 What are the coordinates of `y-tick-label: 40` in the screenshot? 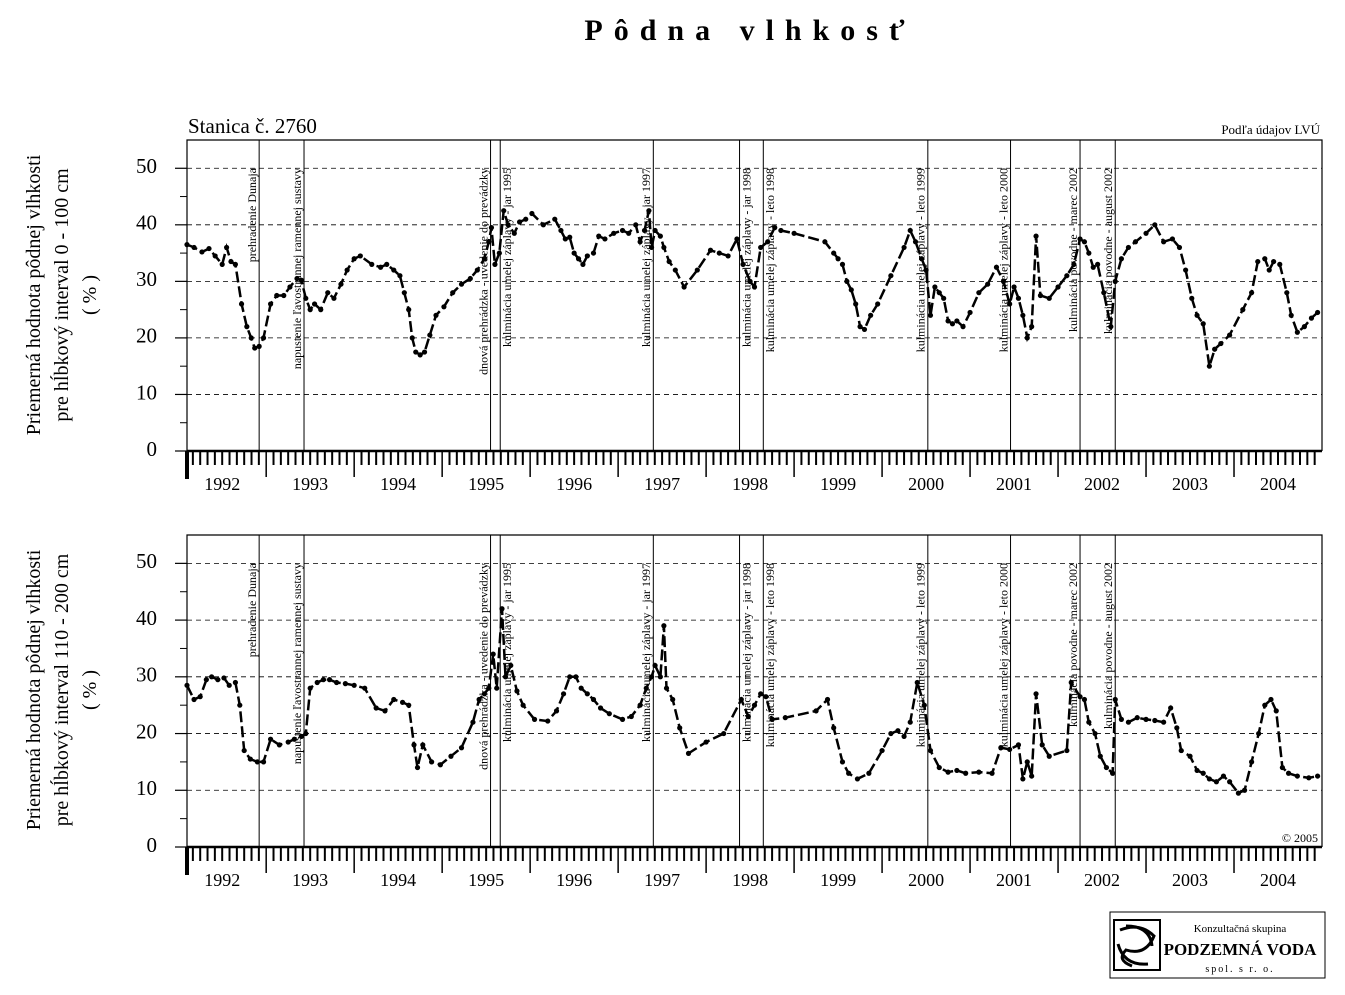 It's located at (146, 618).